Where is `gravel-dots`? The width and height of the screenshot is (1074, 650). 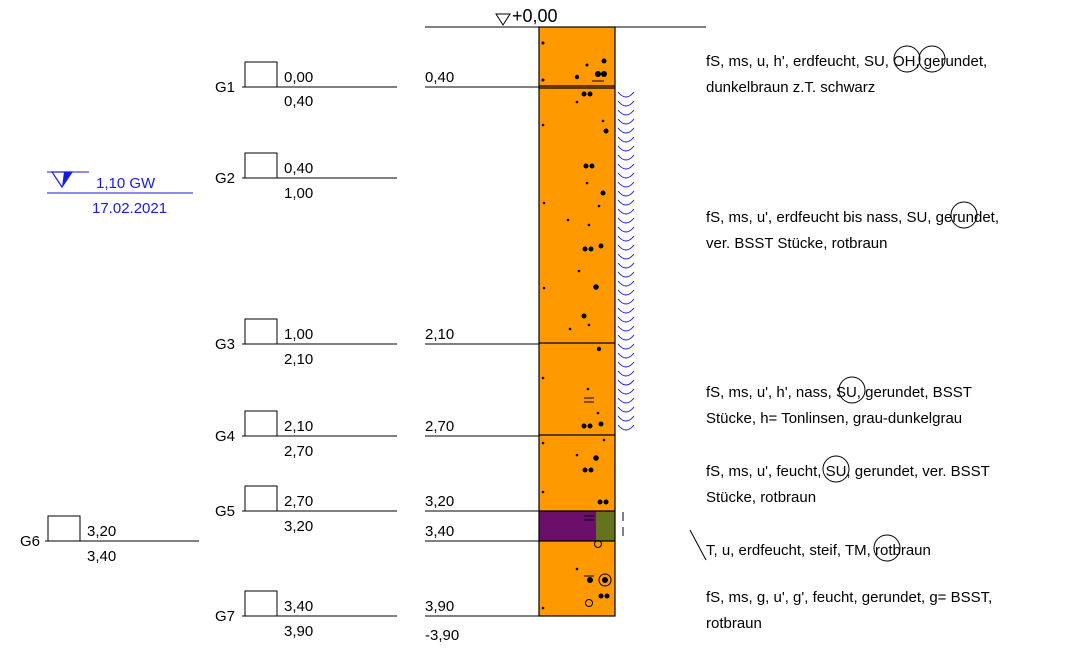
gravel-dots is located at coordinates (575, 325).